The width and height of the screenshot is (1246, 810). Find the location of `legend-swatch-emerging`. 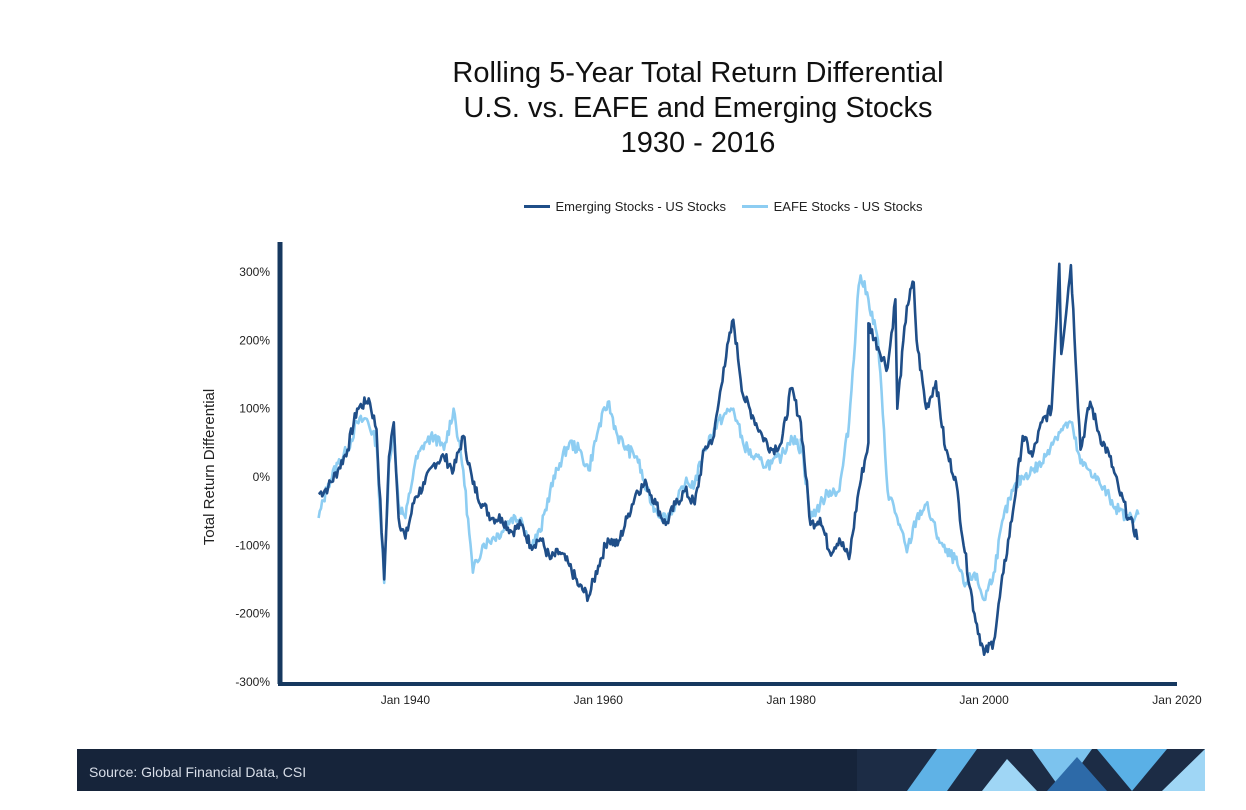

legend-swatch-emerging is located at coordinates (536, 206).